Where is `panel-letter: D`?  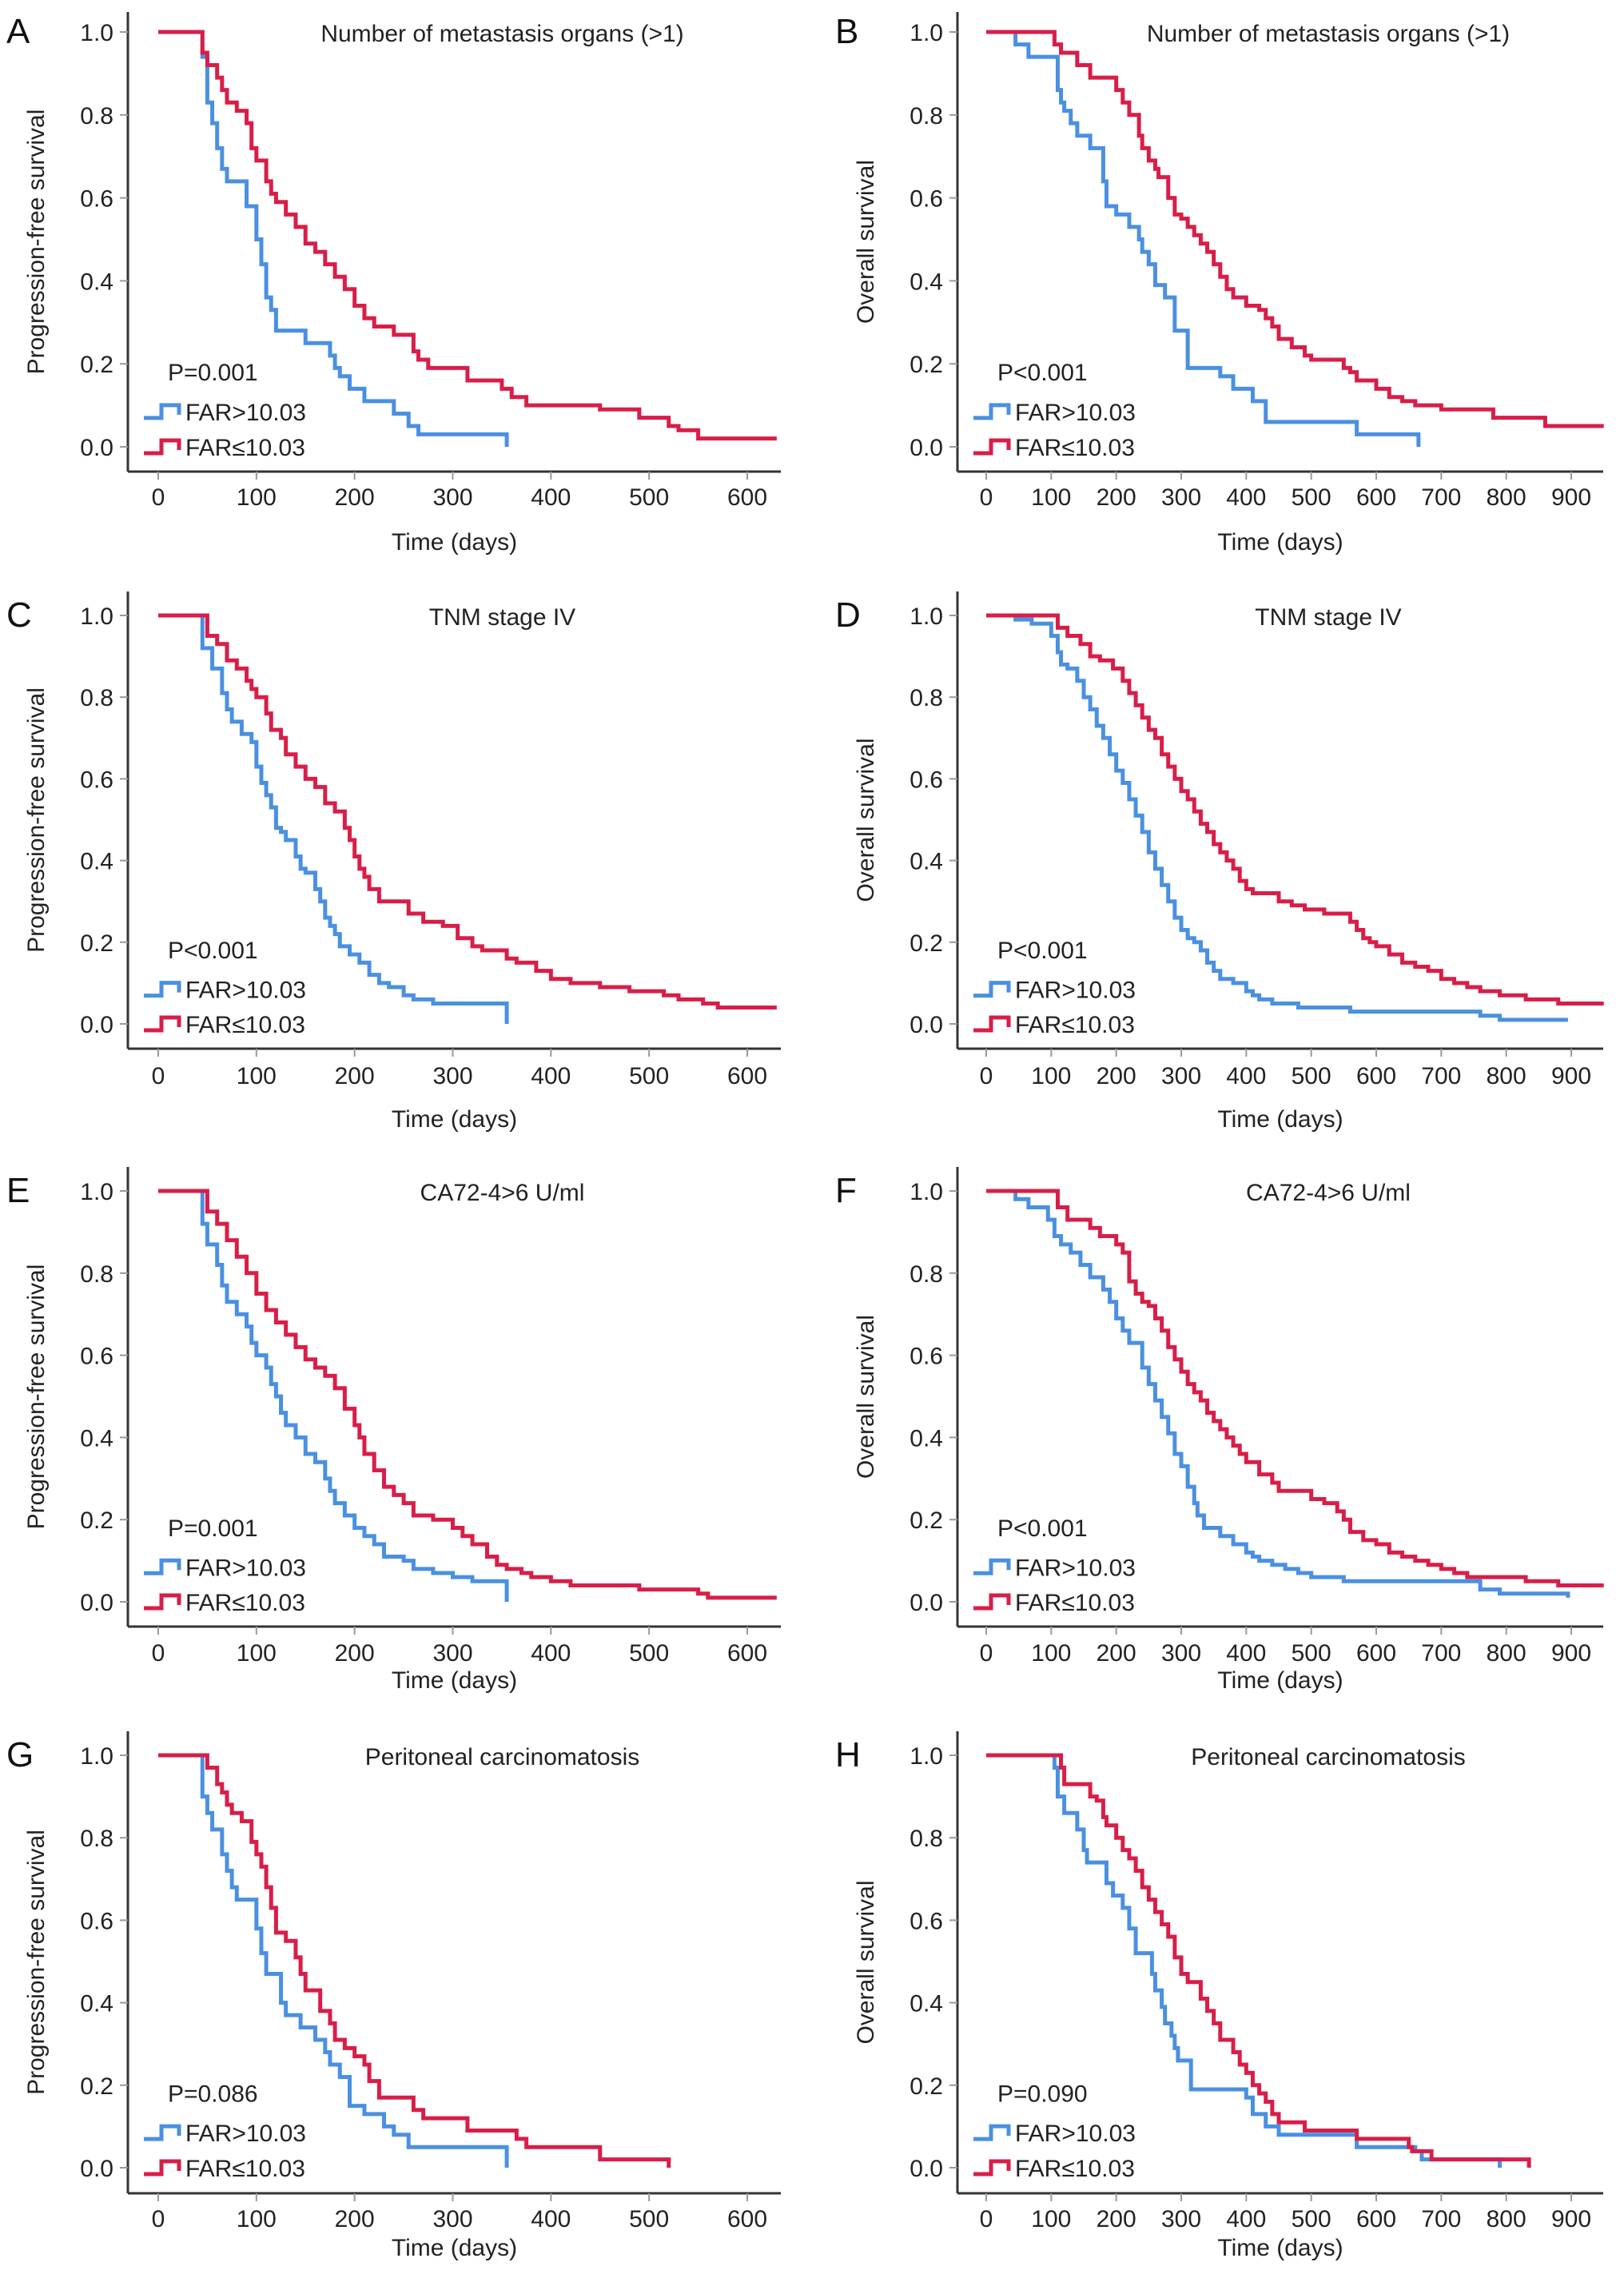
panel-letter: D is located at coordinates (848, 615).